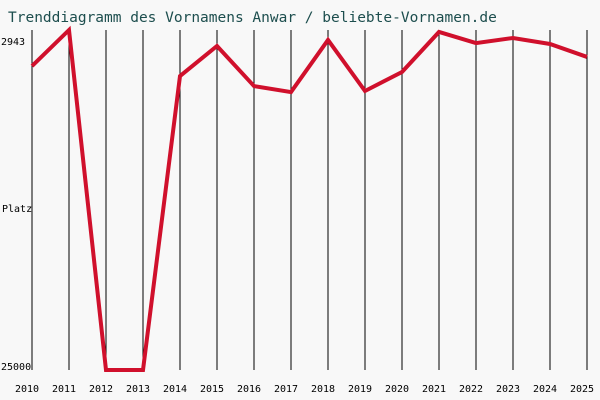 The image size is (600, 400). Describe the element at coordinates (360, 389) in the screenshot. I see `x-tick-label: 2019` at that location.